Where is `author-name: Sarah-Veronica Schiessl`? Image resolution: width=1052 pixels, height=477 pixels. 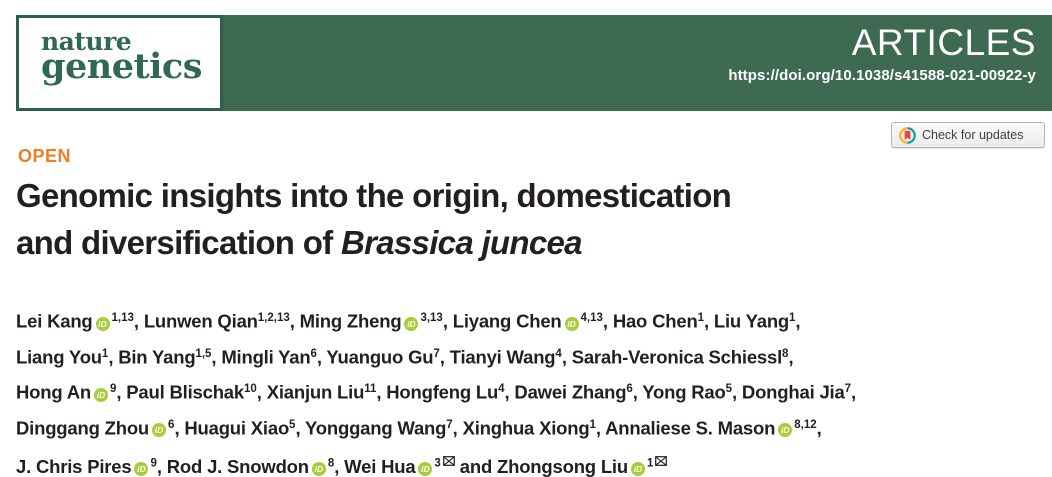 author-name: Sarah-Veronica Schiessl is located at coordinates (677, 356).